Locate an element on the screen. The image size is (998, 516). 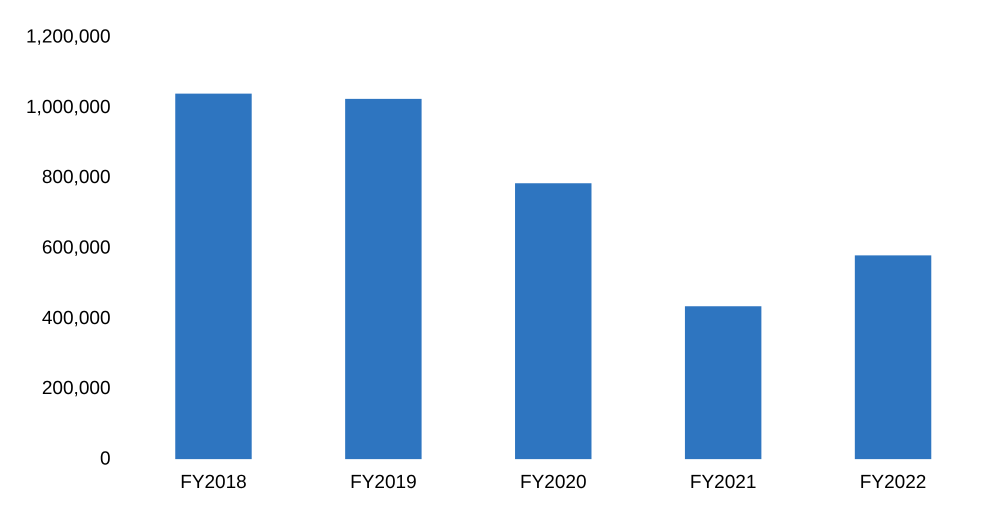
y-tick-label: 1,200,000 is located at coordinates (68, 37).